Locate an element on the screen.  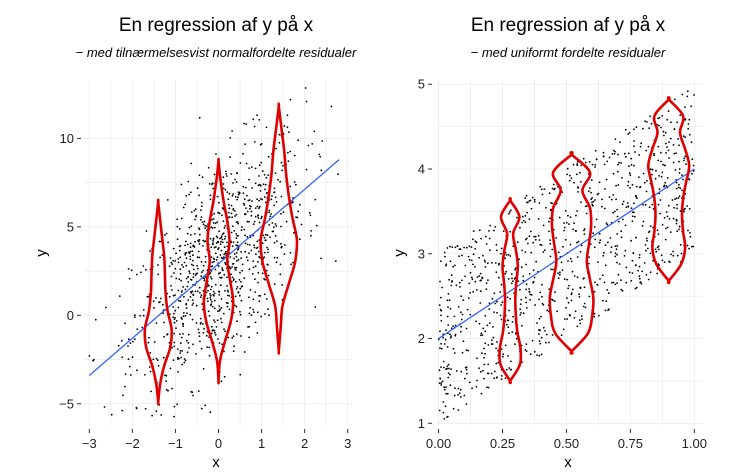
x-axis: −3 −2 −1 0 1 2 3 is located at coordinates (216, 440).